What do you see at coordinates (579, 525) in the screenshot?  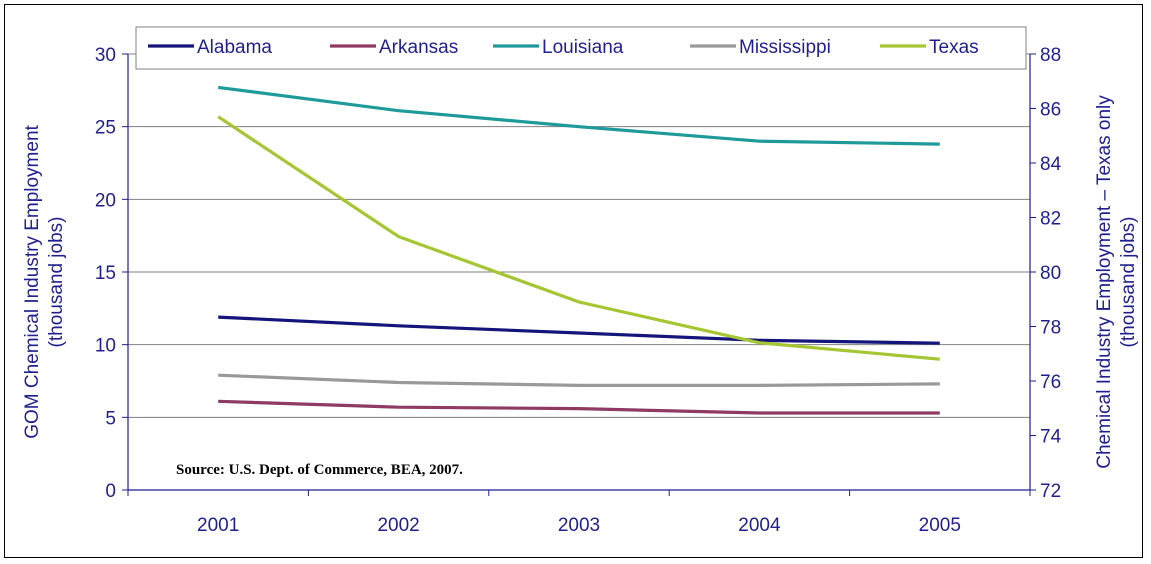 I see `x-tick-label: 2003` at bounding box center [579, 525].